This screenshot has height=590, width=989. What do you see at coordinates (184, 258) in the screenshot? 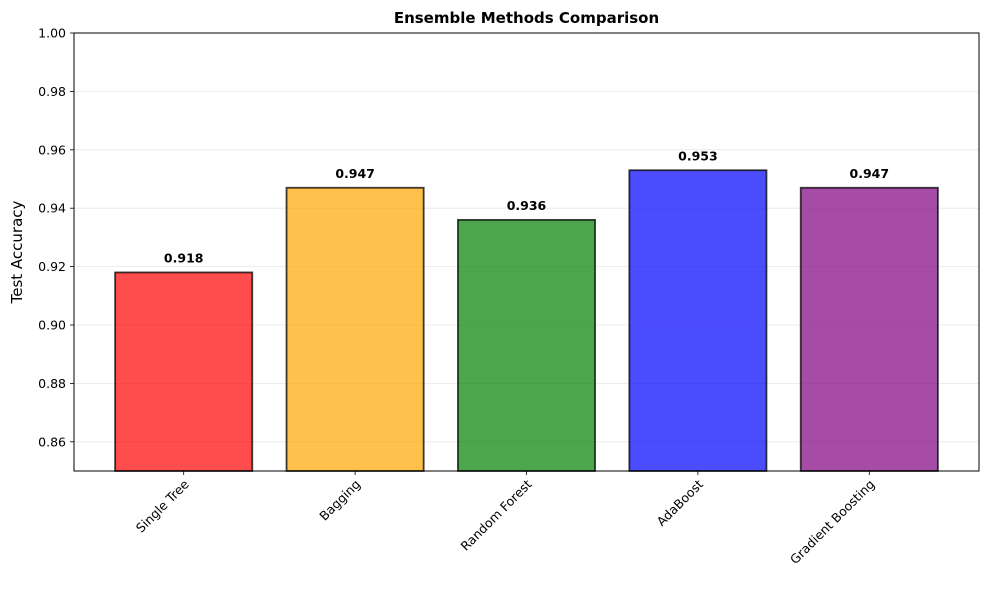
I see `value-label: 0.918` at bounding box center [184, 258].